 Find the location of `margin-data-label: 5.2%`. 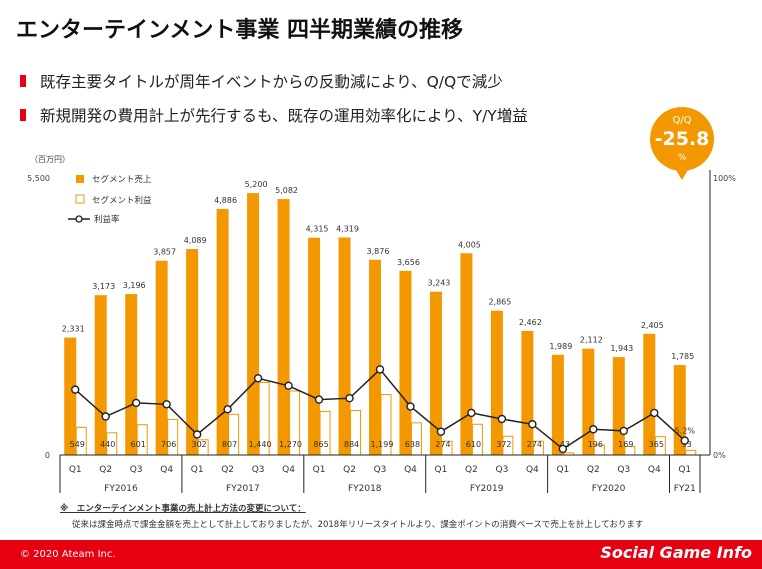

margin-data-label: 5.2% is located at coordinates (685, 431).